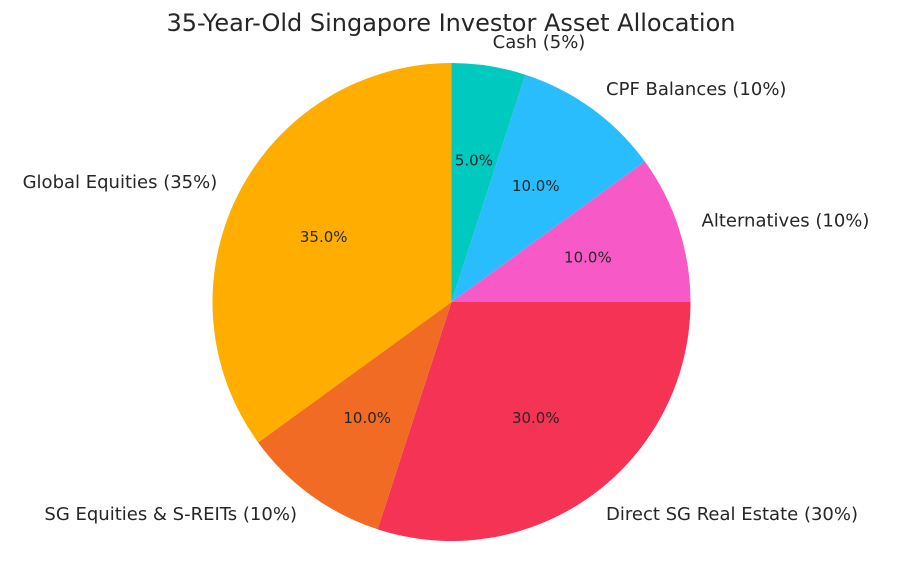 This screenshot has height=576, width=903. Describe the element at coordinates (474, 160) in the screenshot. I see `pct-label-cash-5: 5.0%` at that location.